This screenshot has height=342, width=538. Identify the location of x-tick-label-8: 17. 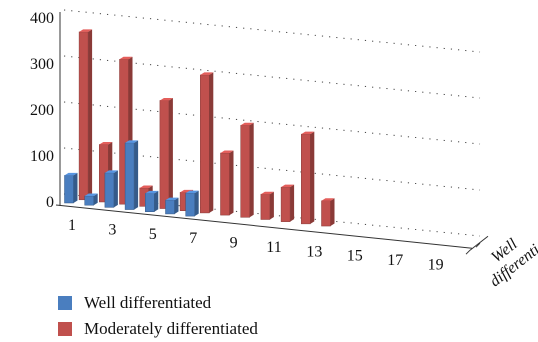
(395, 260).